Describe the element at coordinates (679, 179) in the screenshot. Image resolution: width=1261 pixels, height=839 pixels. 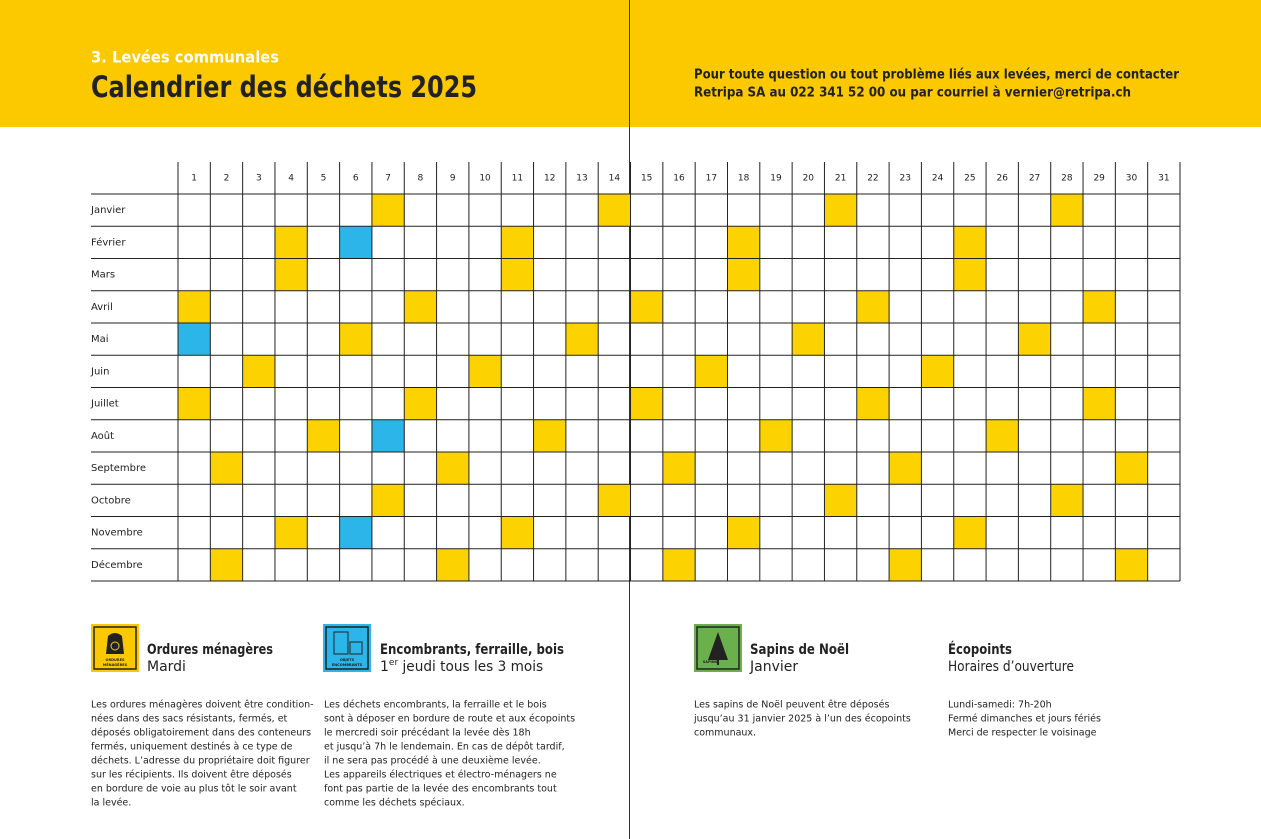
I see `day-label: 16` at that location.